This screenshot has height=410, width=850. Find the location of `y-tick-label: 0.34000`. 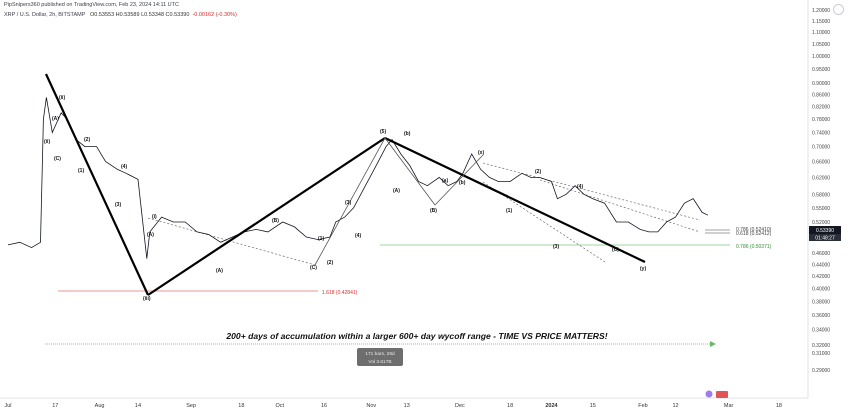

y-tick-label: 0.34000 is located at coordinates (821, 331).